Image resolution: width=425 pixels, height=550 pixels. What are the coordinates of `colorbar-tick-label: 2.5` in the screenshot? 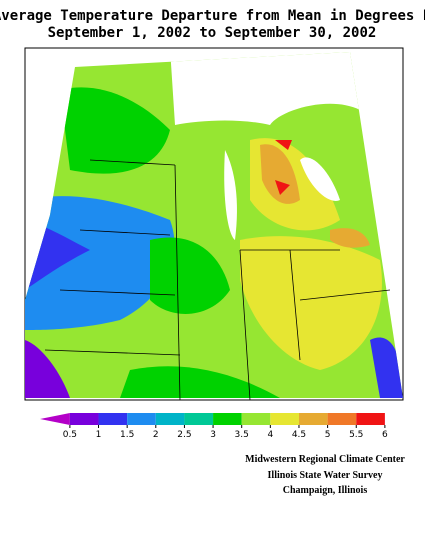 It's located at (184, 435).